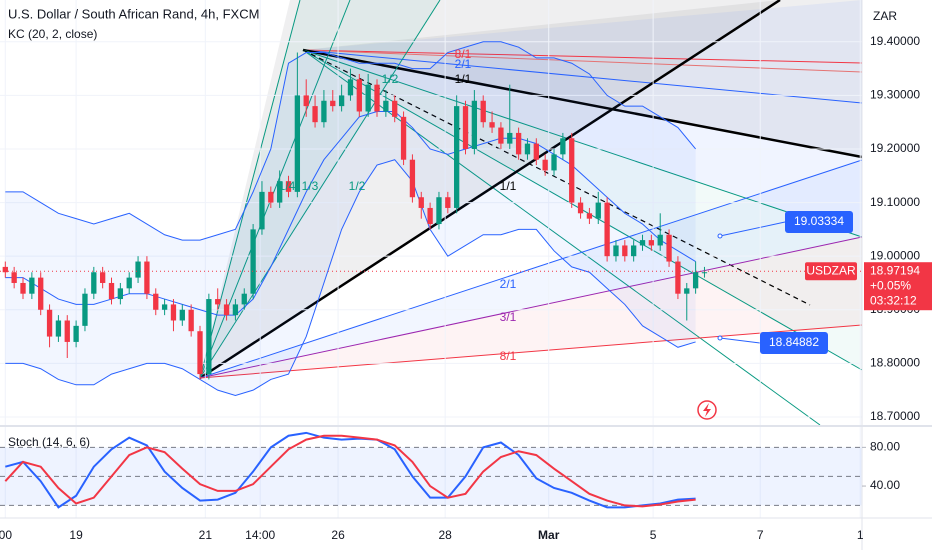 The height and width of the screenshot is (550, 932). What do you see at coordinates (895, 148) in the screenshot?
I see `y-tick-label: 19.20000` at bounding box center [895, 148].